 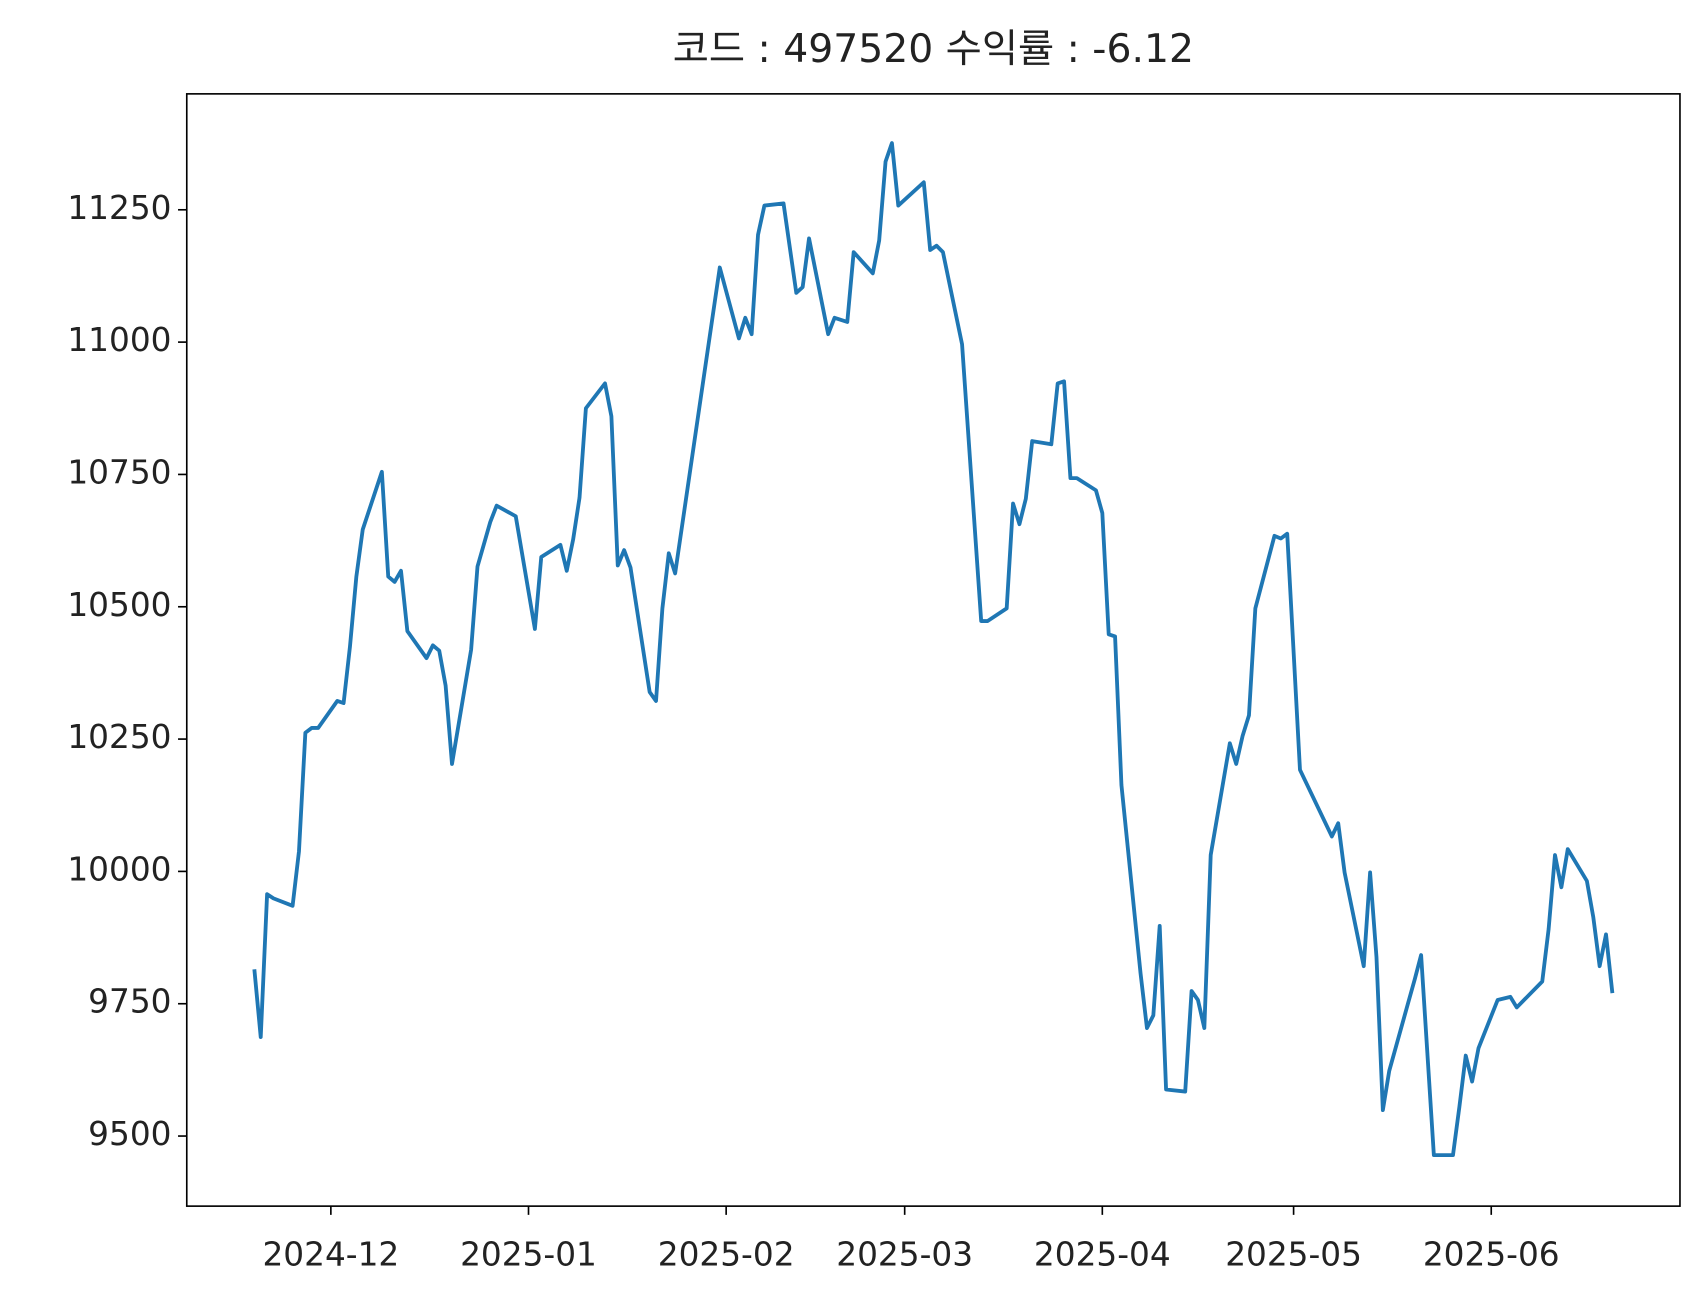 I want to click on y-tick-label: 9500, so click(x=129, y=1134).